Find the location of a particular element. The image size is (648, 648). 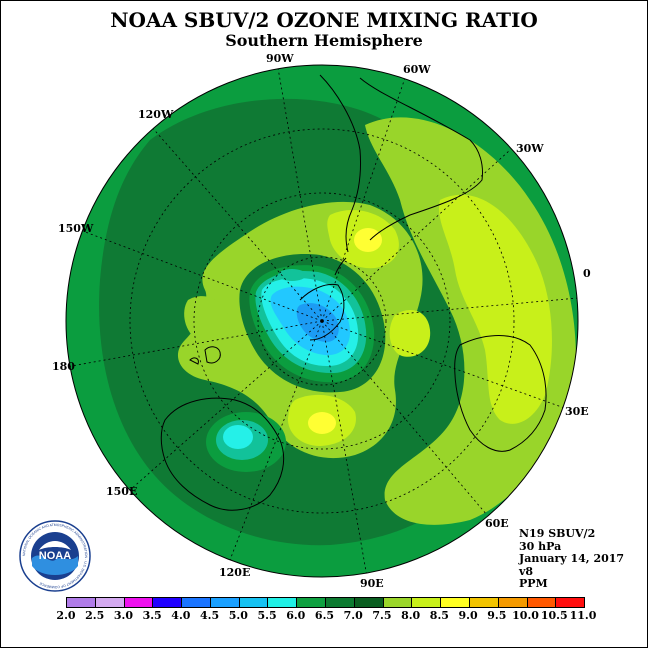

lon-label-30w: 30W is located at coordinates (530, 148).